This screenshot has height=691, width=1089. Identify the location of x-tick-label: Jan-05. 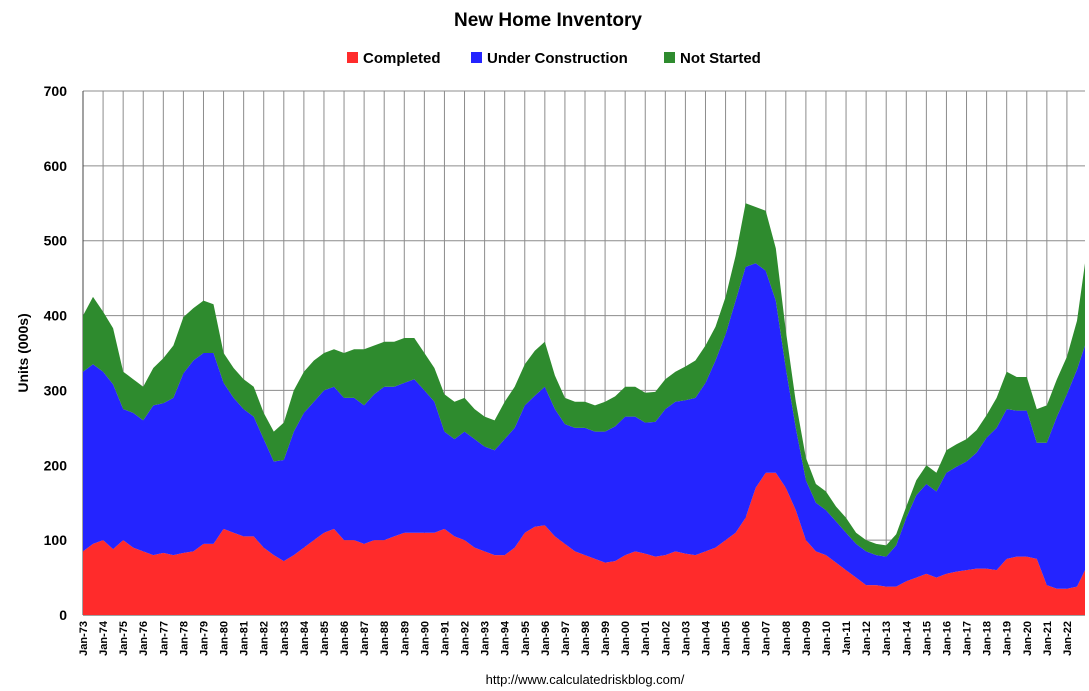
(727, 638).